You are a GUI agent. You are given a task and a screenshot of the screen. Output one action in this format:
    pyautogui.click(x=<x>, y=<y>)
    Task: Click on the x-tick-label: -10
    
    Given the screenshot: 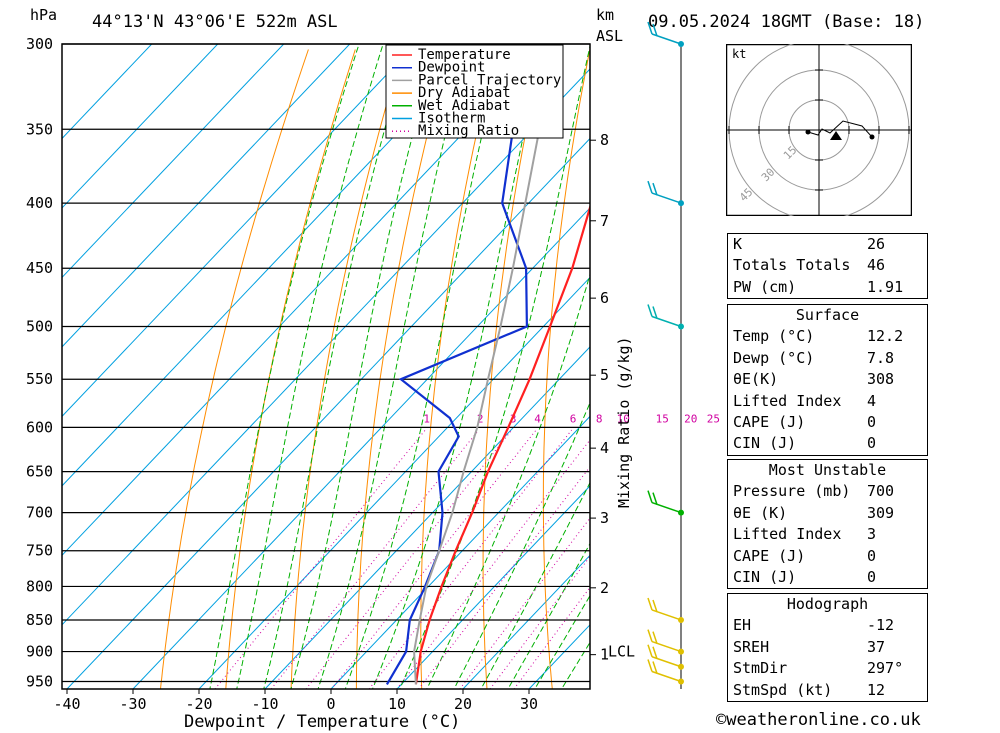 What is the action you would take?
    pyautogui.click(x=264, y=704)
    